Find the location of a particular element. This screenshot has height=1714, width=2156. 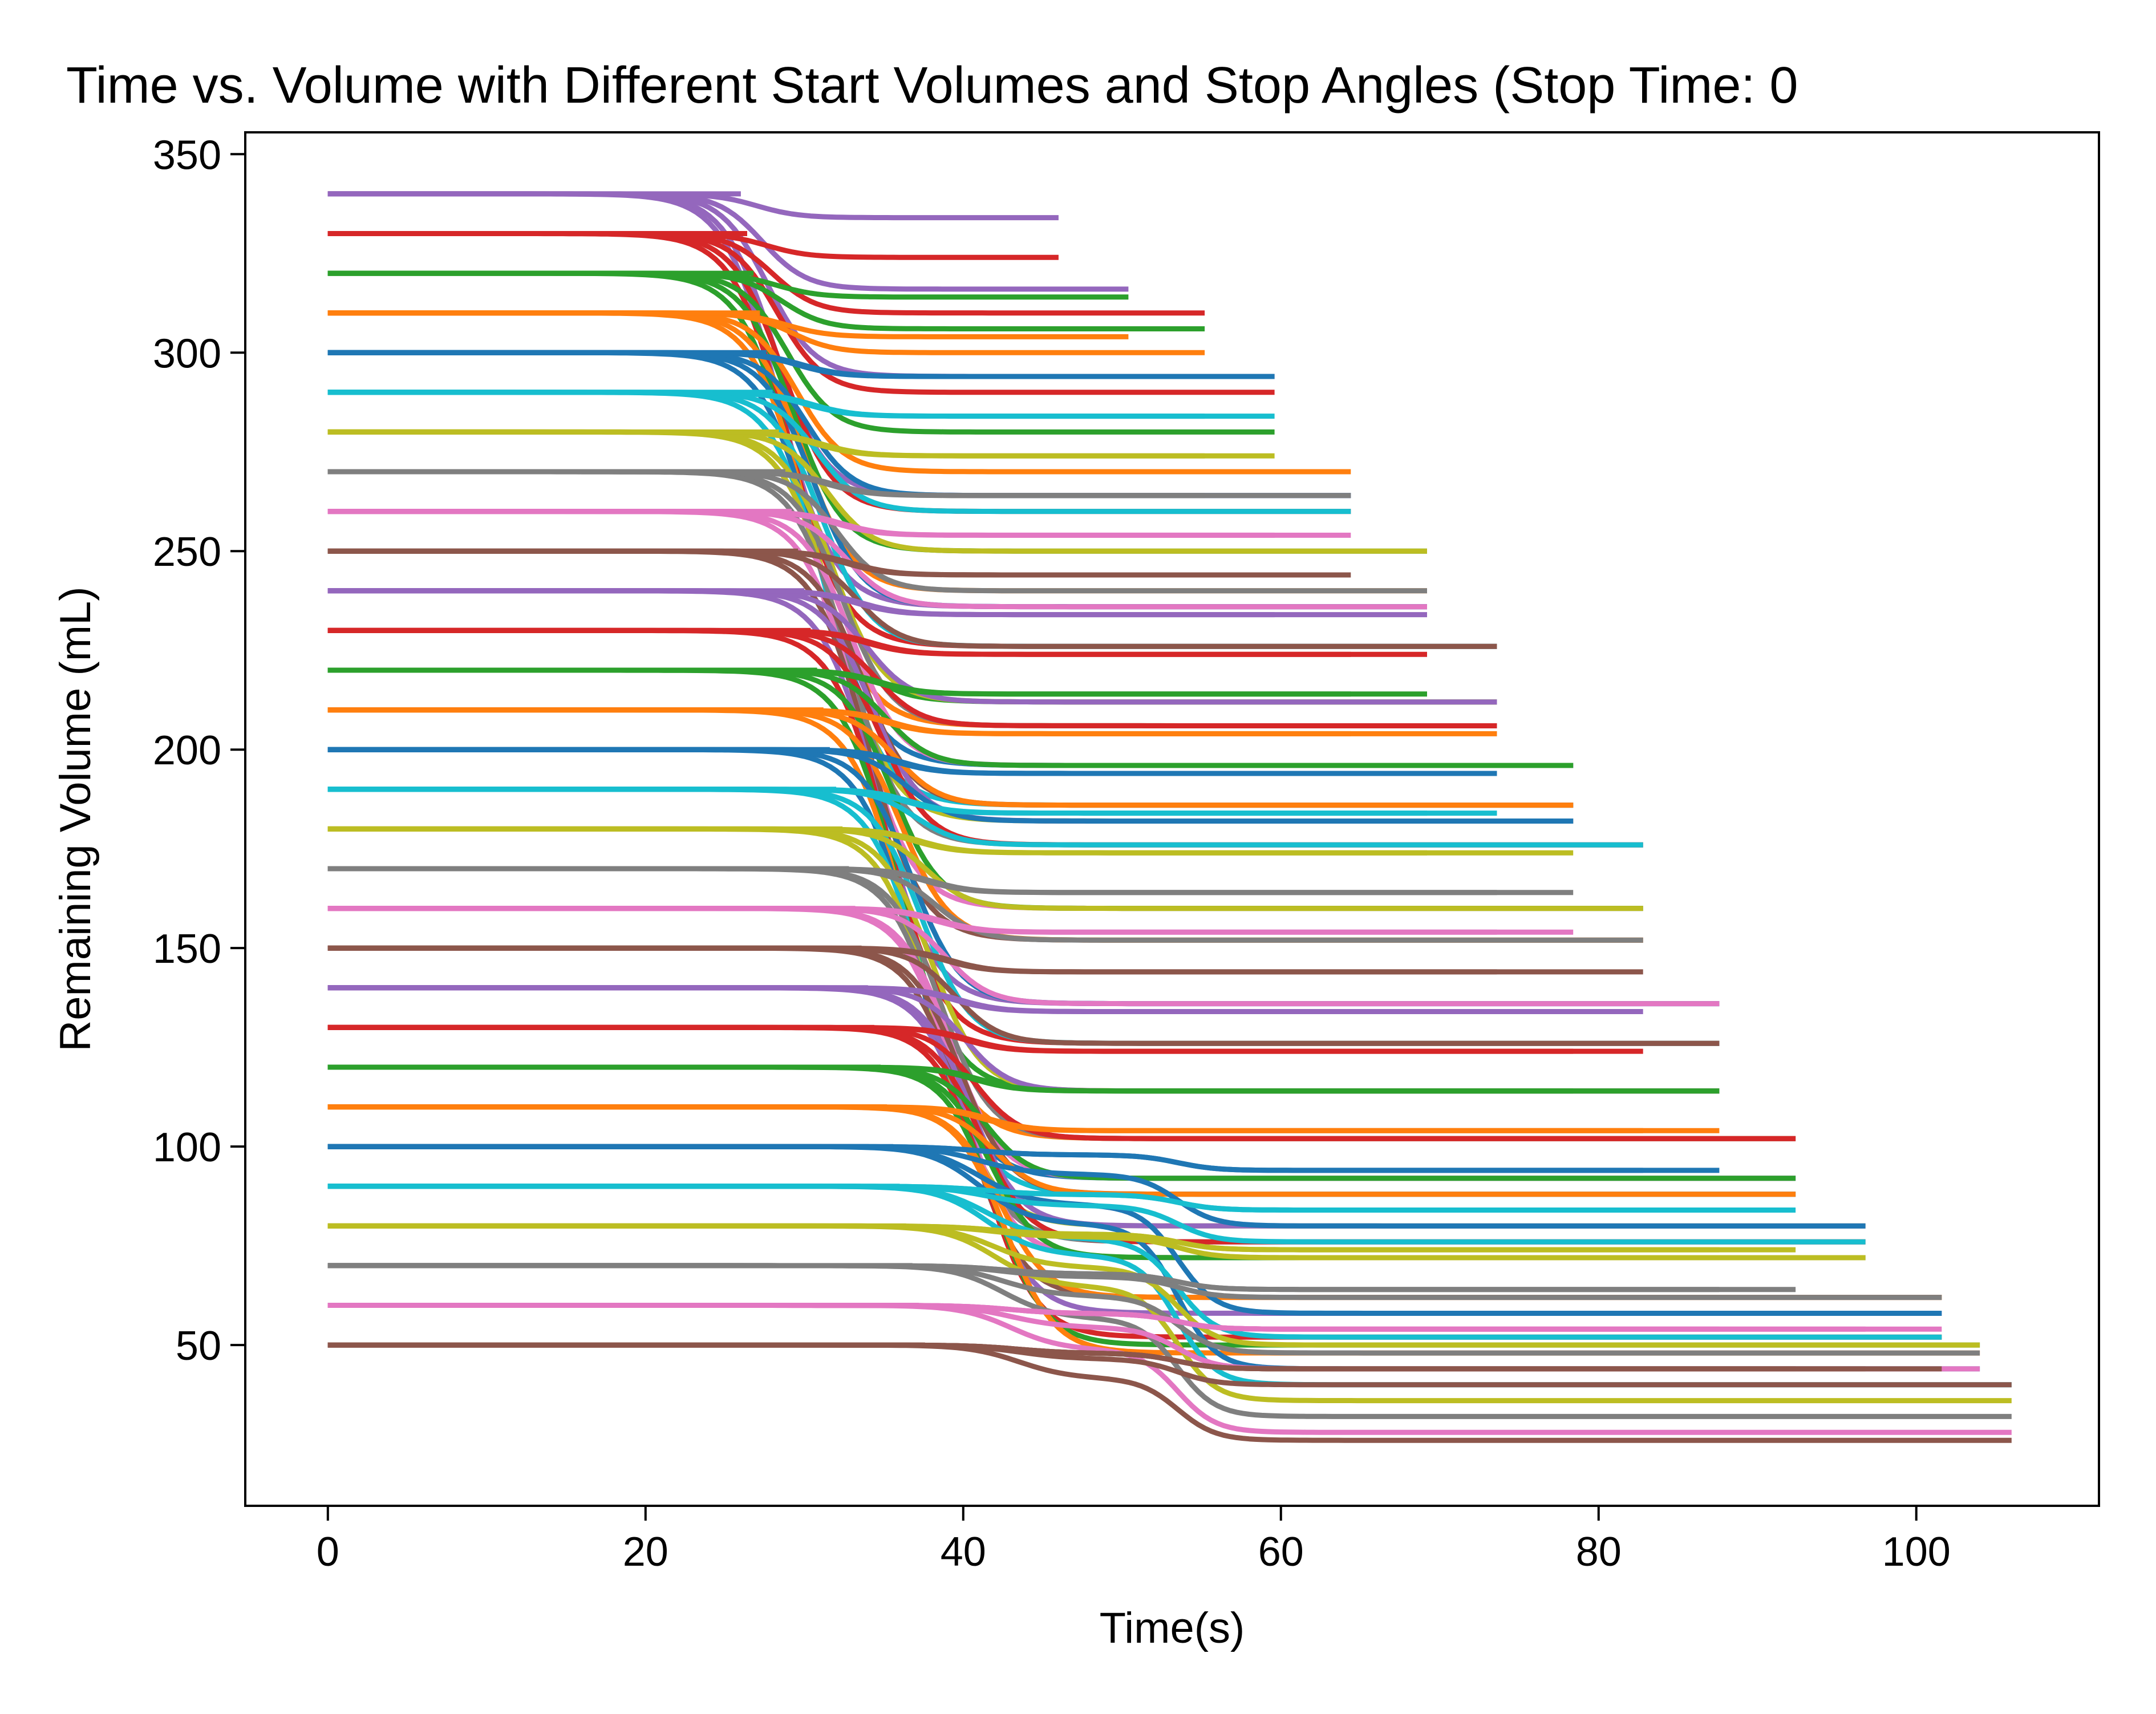

x-tick-label: 80 is located at coordinates (1599, 1552).